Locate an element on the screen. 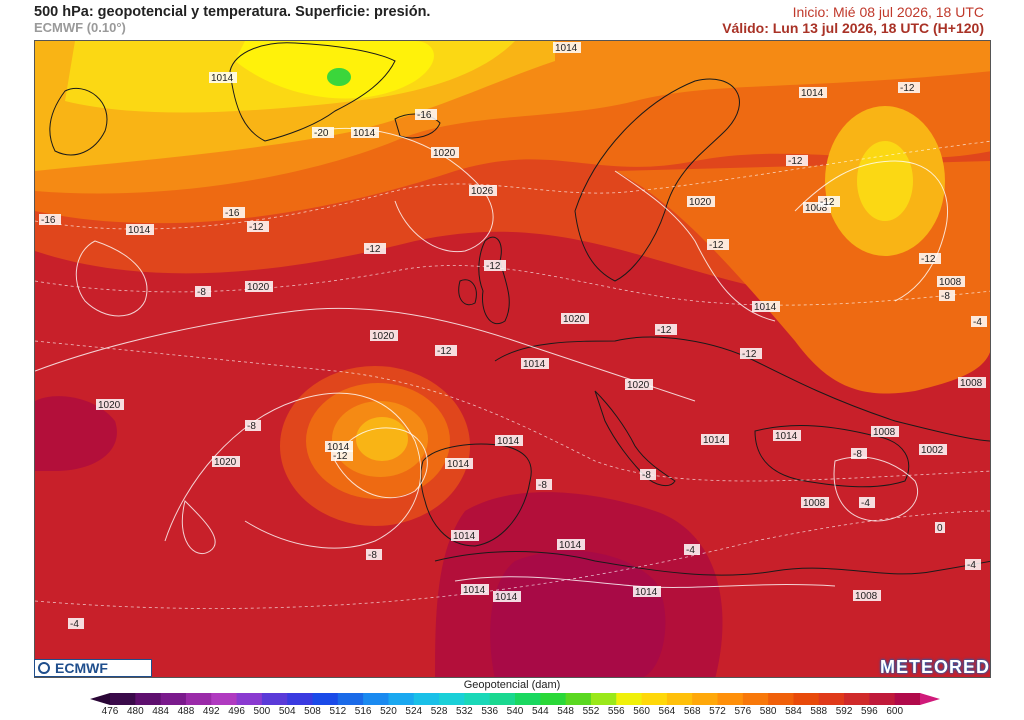 The height and width of the screenshot is (720, 1024). isobar-1020-cell is located at coordinates (198, 527).